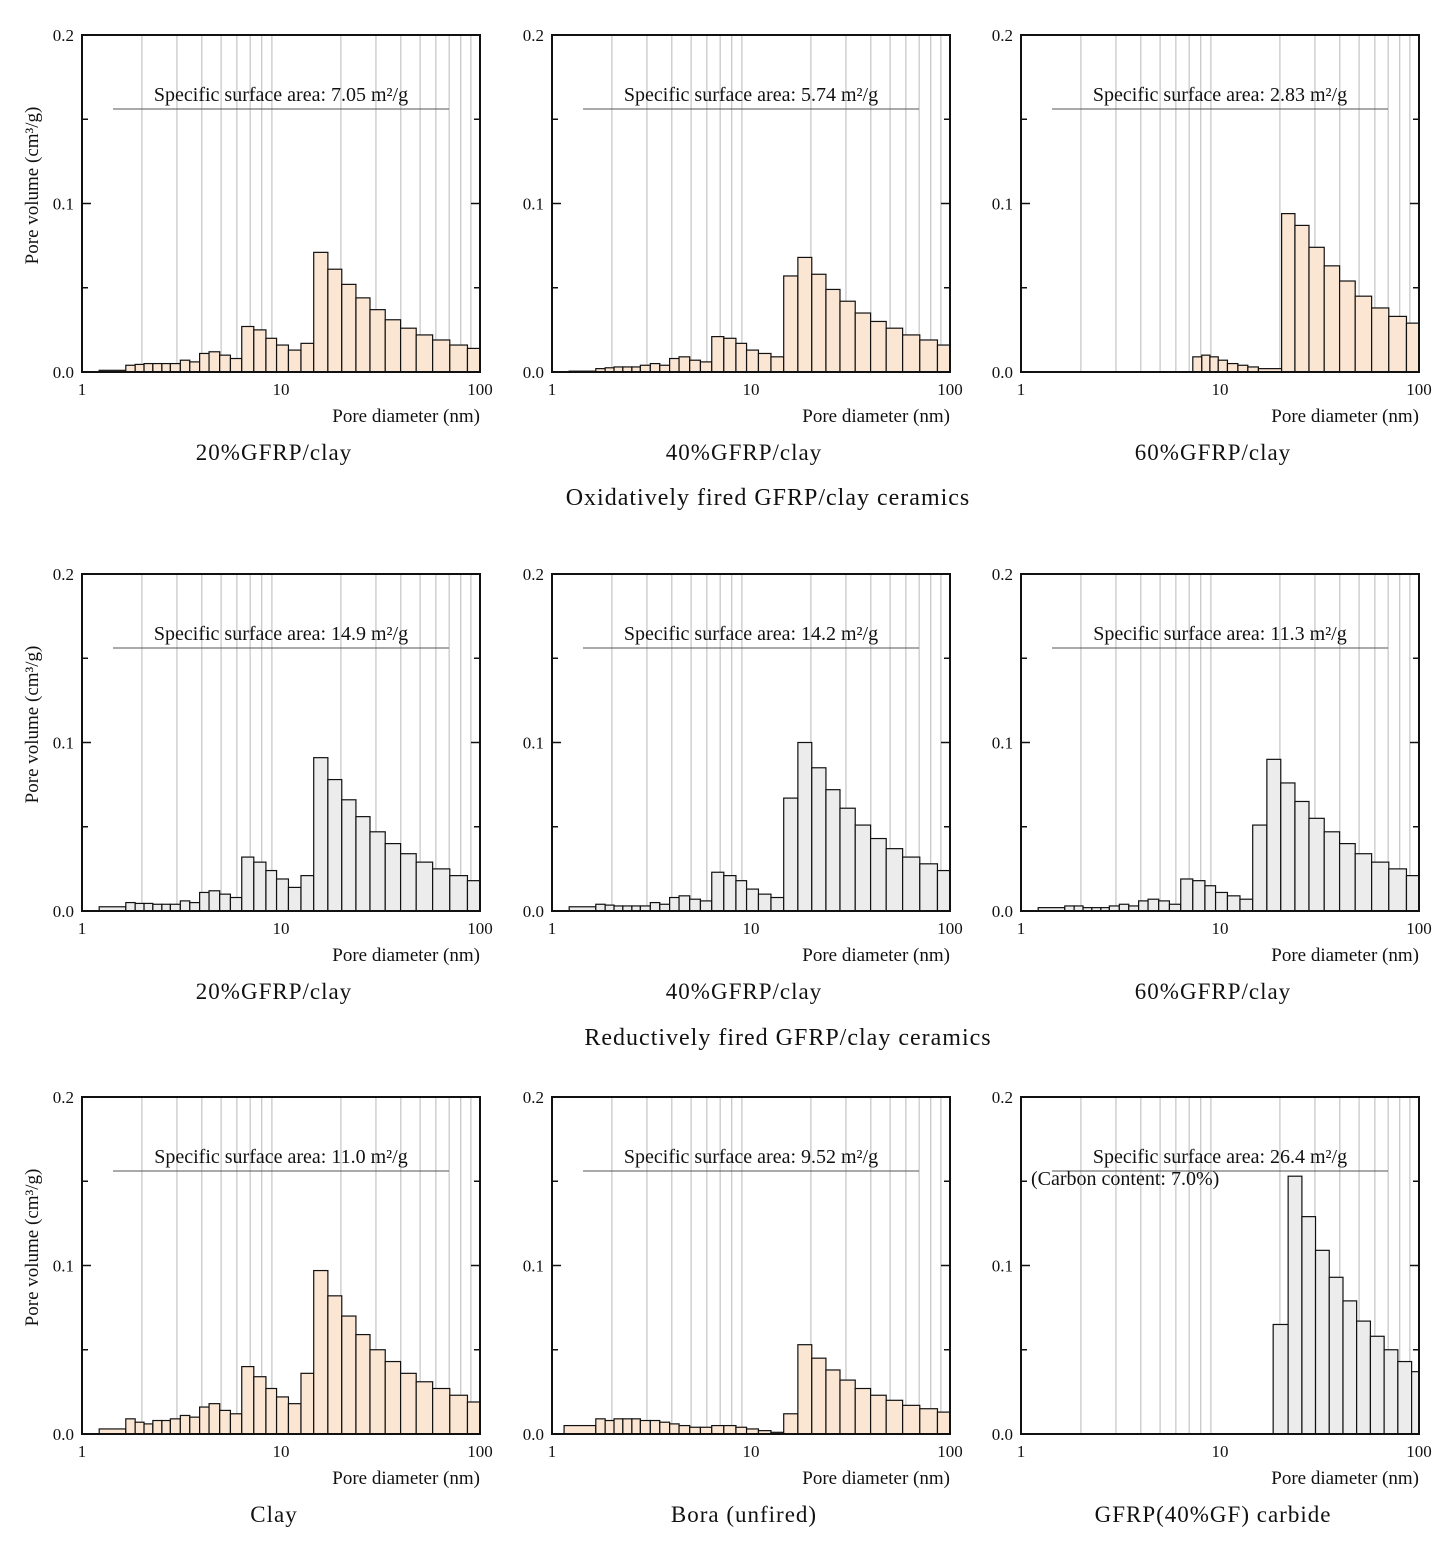  I want to click on surface-area-annotation: Specific surface area: 26.4 m²/g, so click(1220, 1157).